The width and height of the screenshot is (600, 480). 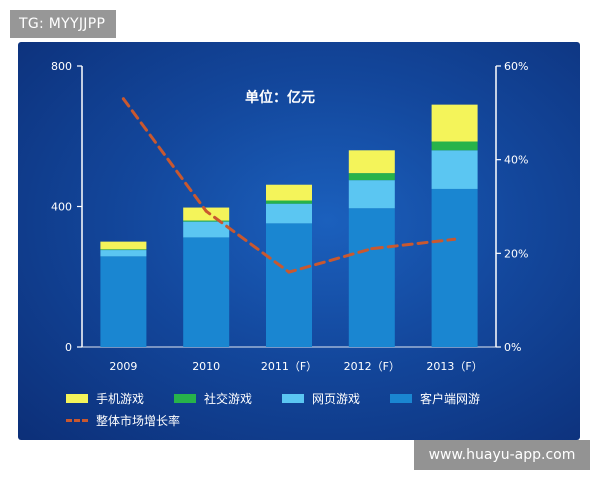 What do you see at coordinates (206, 366) in the screenshot?
I see `x-tick-label: 2010` at bounding box center [206, 366].